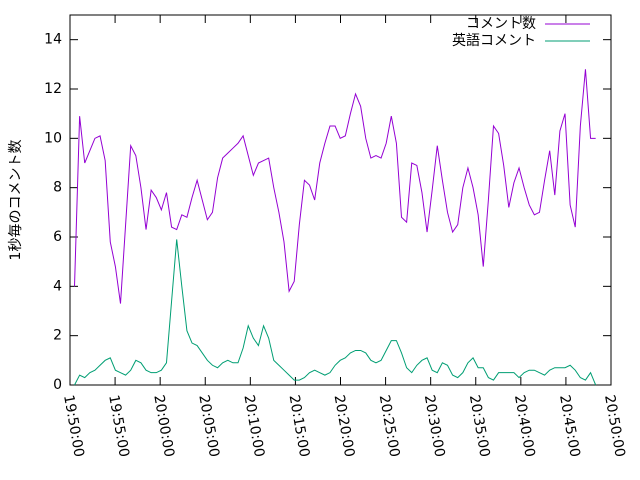 The image size is (640, 480). What do you see at coordinates (53, 40) in the screenshot?
I see `y-tick-label: 14` at bounding box center [53, 40].